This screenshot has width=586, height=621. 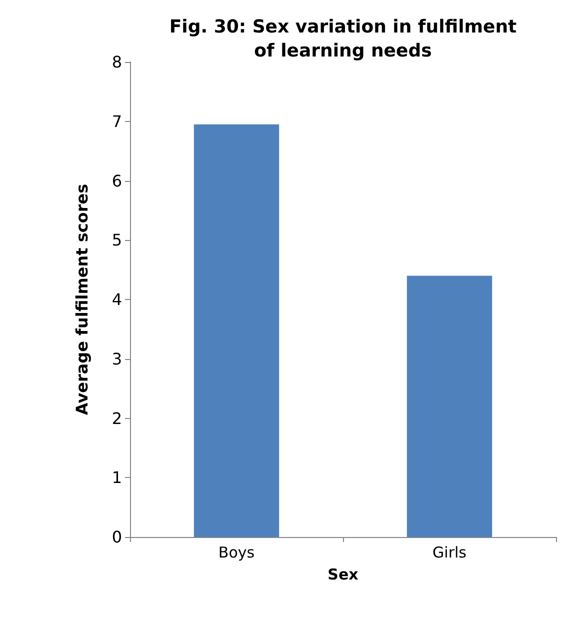 What do you see at coordinates (117, 180) in the screenshot?
I see `y-tick-label: 6` at bounding box center [117, 180].